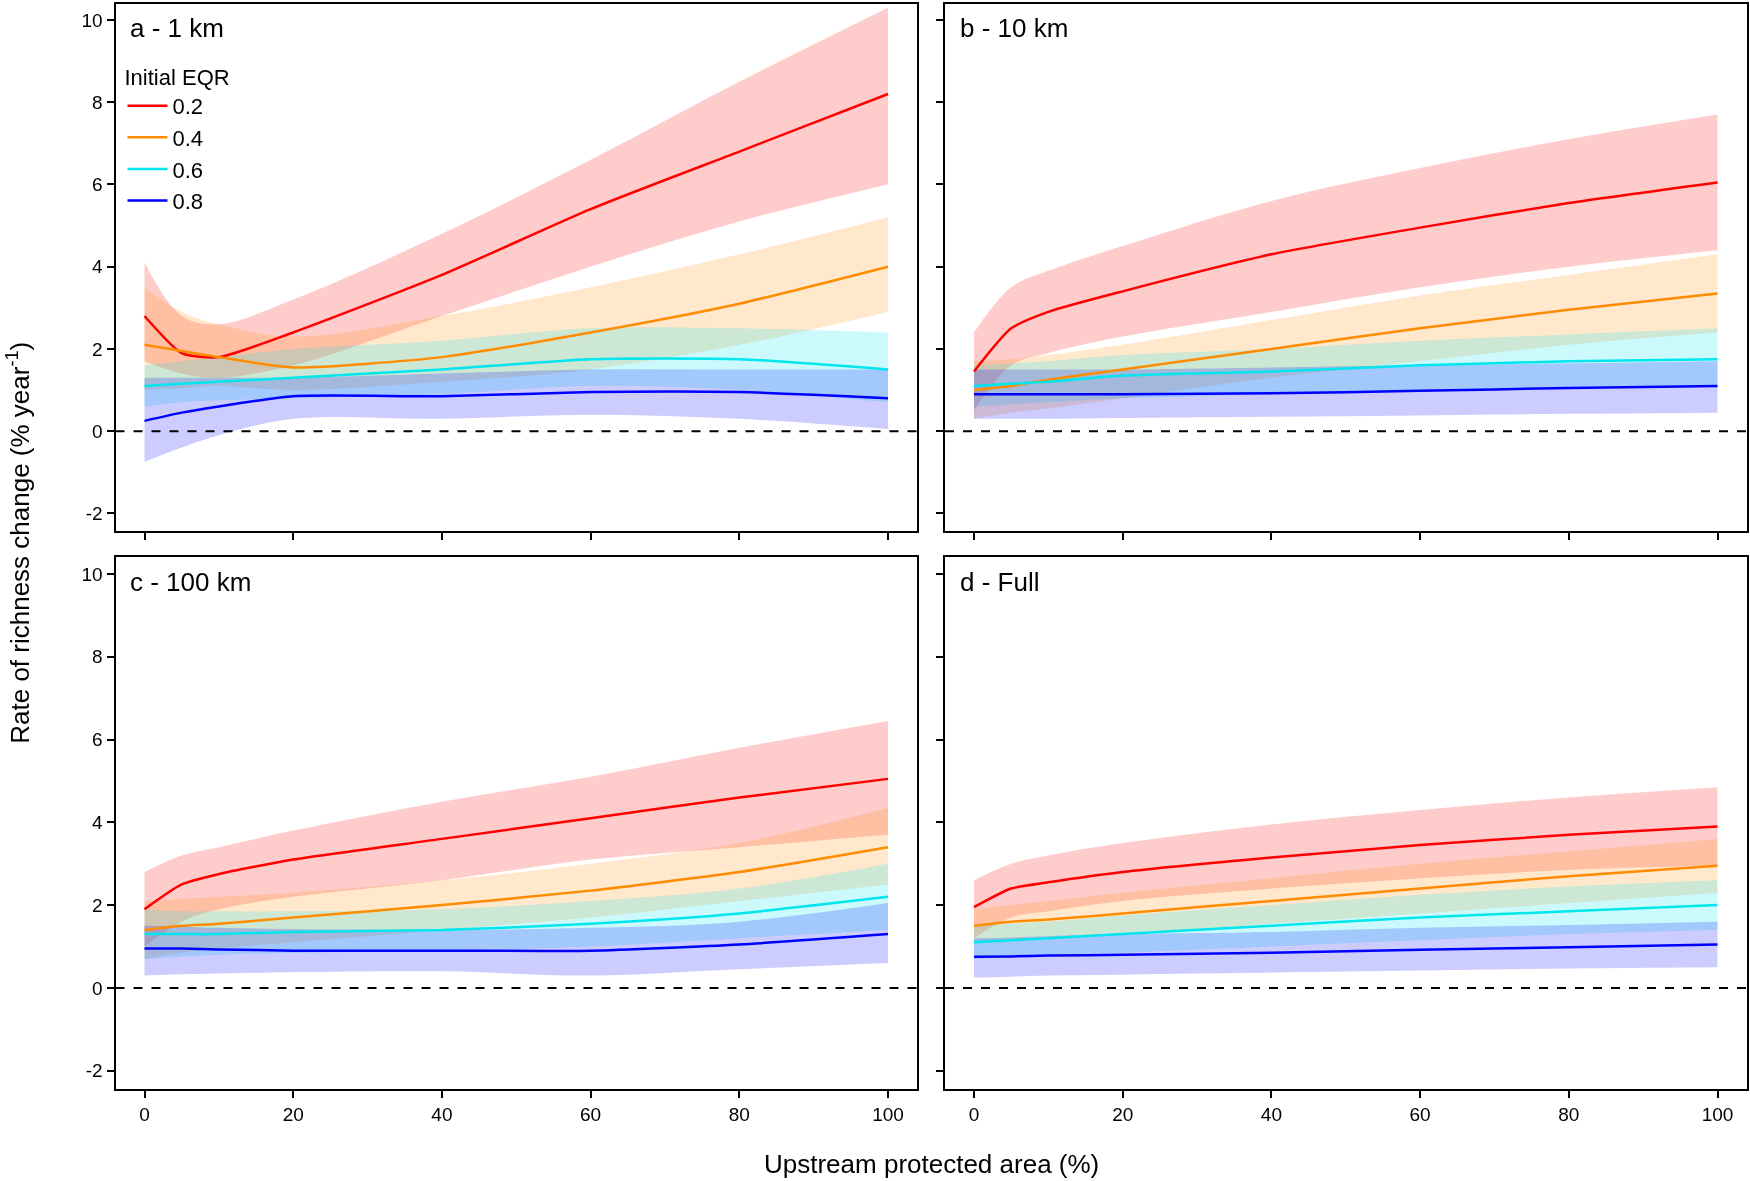 The width and height of the screenshot is (1750, 1181). I want to click on legend-label: 0.2, so click(188, 107).